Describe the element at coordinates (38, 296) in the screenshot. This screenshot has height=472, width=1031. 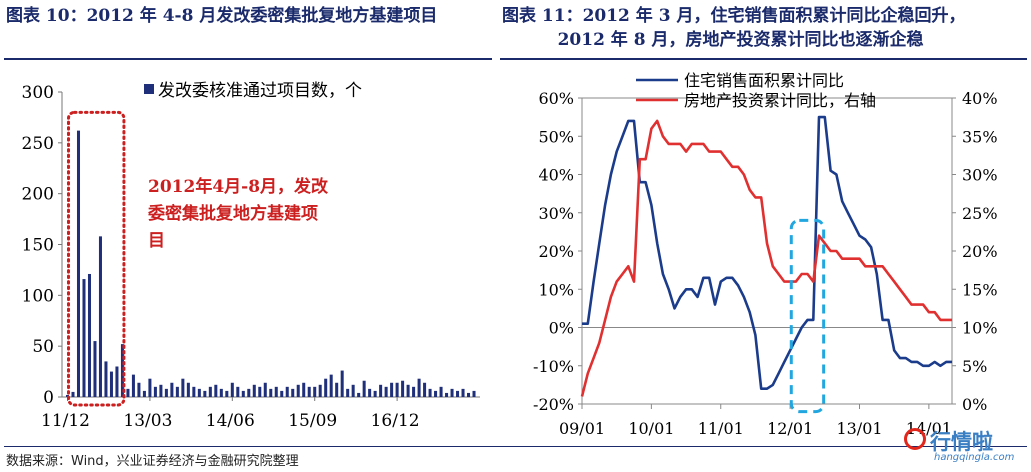
I see `y-tick-label: 100` at that location.